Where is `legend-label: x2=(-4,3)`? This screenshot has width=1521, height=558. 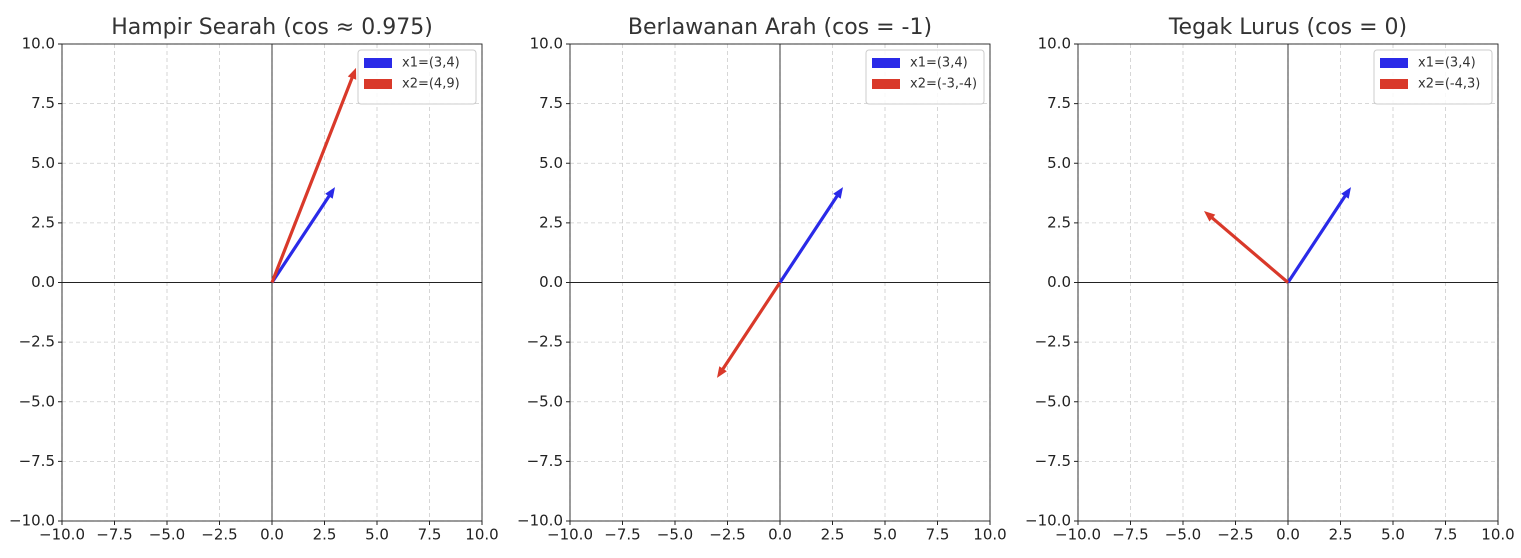 legend-label: x2=(-4,3) is located at coordinates (1449, 84).